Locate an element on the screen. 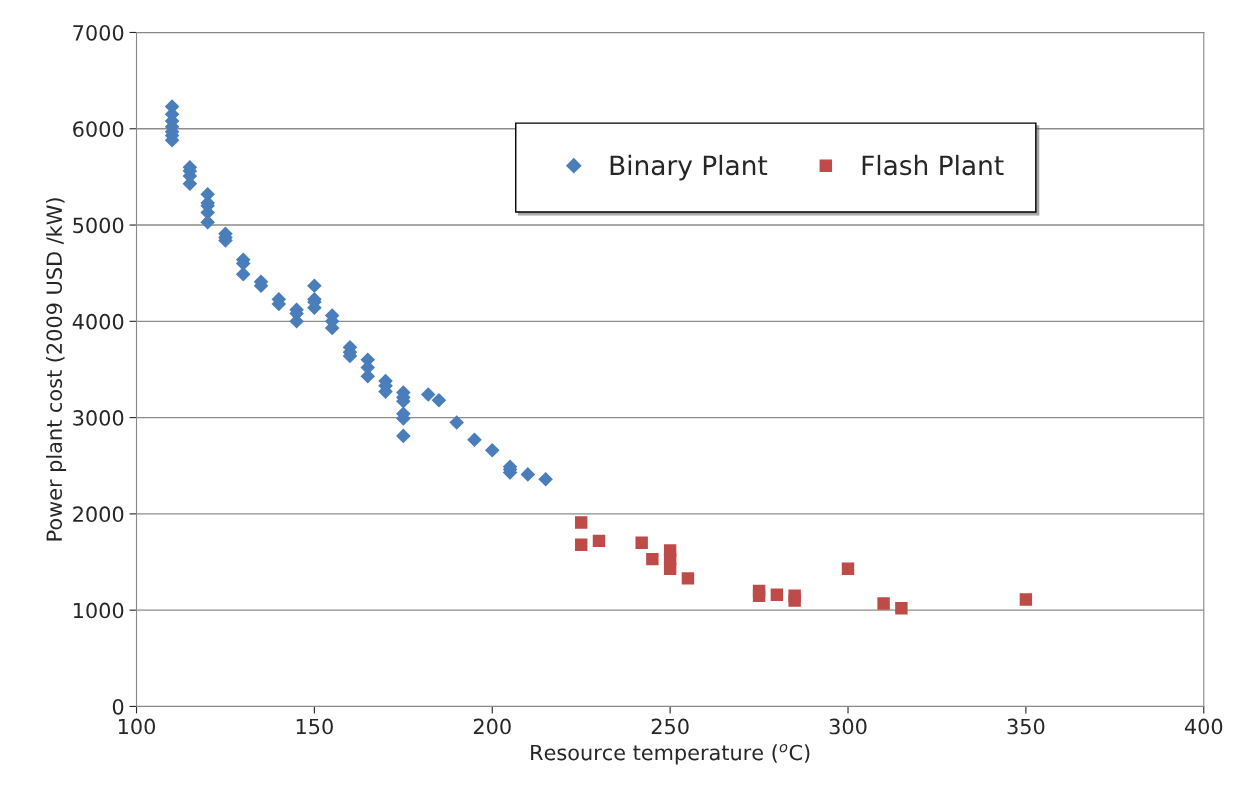  legend-label: Flash Plant is located at coordinates (933, 165).